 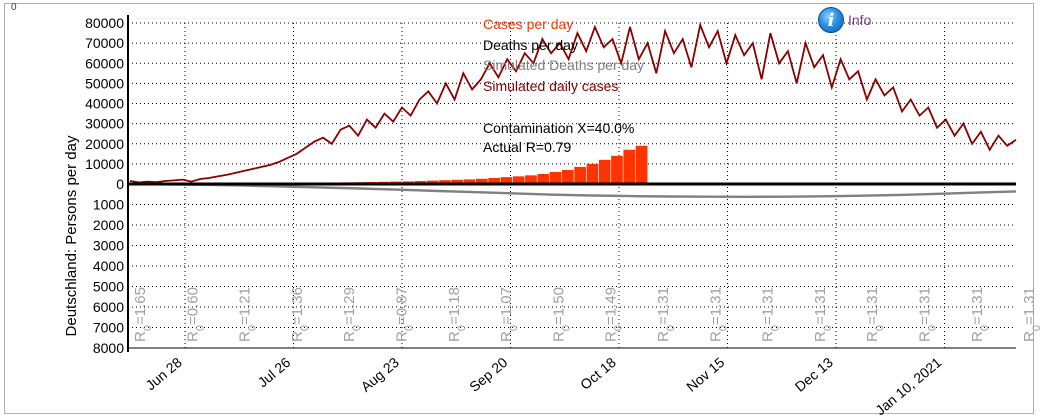 I want to click on x-tick-label: Jan 10, 2021, so click(x=908, y=386).